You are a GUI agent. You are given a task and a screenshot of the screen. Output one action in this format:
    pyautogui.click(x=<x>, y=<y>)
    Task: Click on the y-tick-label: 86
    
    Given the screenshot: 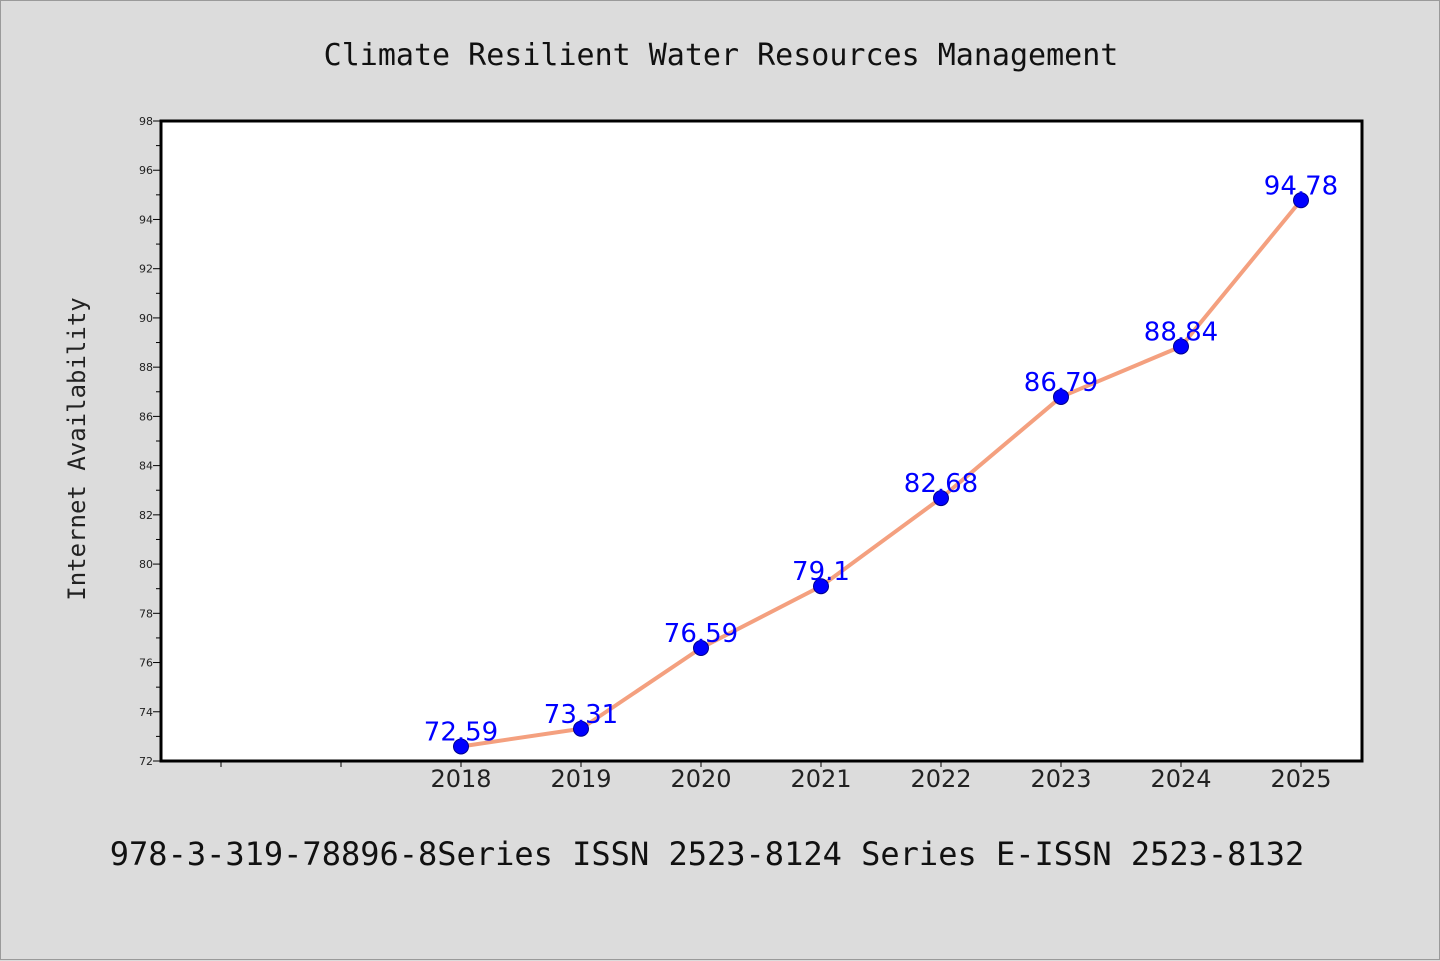 What is the action you would take?
    pyautogui.click(x=146, y=416)
    